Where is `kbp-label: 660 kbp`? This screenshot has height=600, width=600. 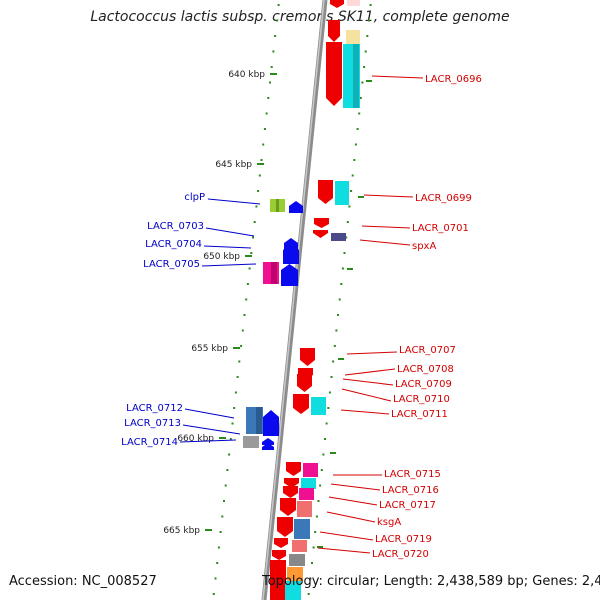
kbp-label: 660 kbp is located at coordinates (195, 439).